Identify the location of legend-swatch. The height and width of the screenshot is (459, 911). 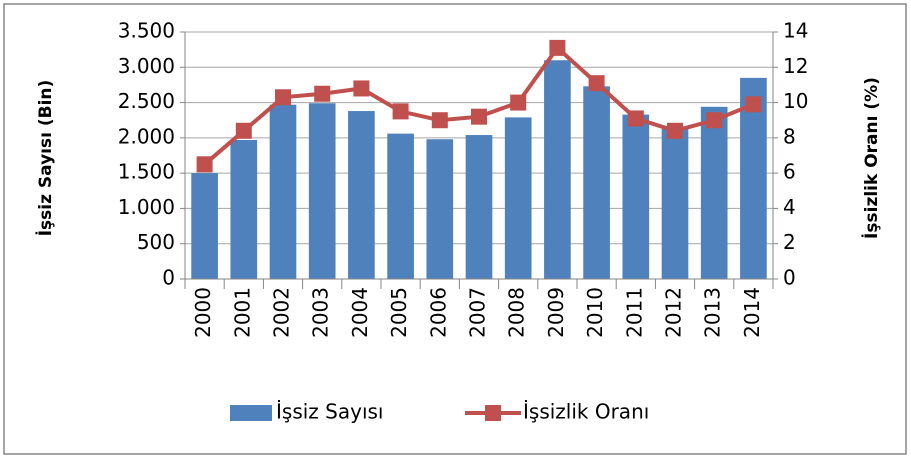
(251, 413).